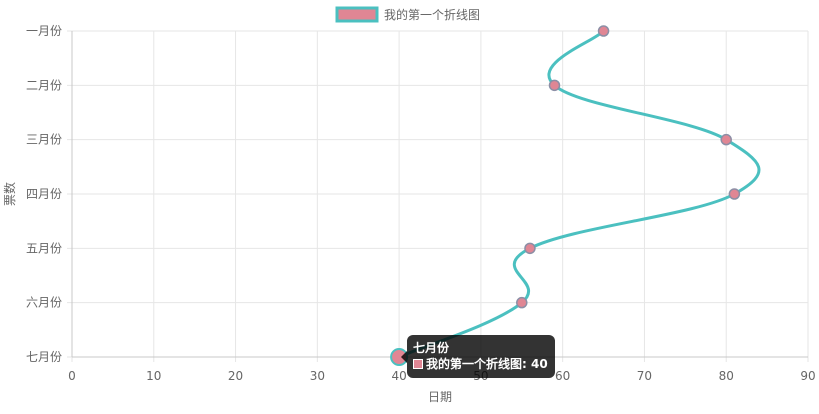 Image resolution: width=819 pixels, height=414 pixels. I want to click on tooltip: 七月份 我的第一个折线图: 40, so click(478, 356).